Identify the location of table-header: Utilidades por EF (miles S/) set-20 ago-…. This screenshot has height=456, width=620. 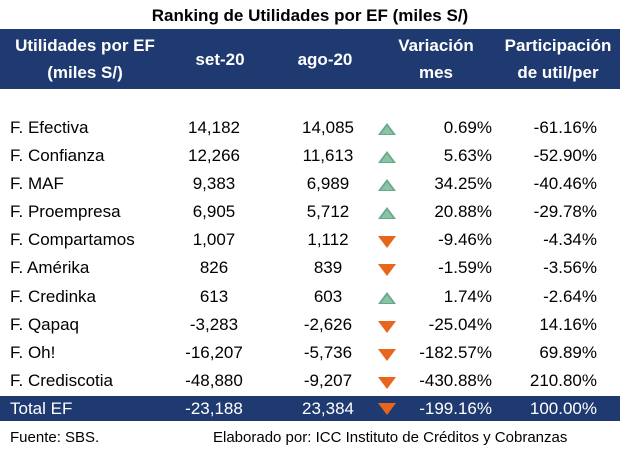
(310, 59).